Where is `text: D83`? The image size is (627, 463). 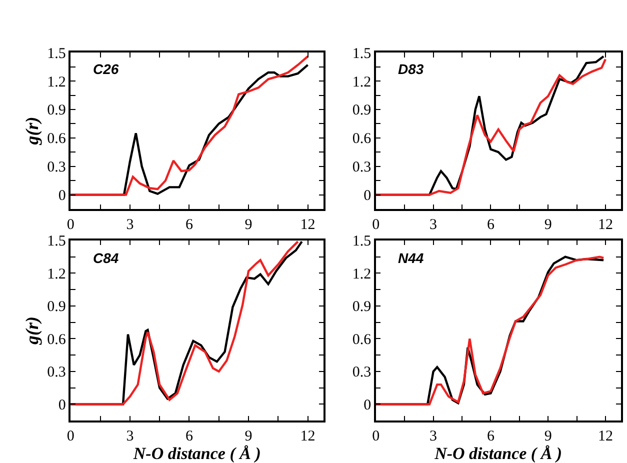 text: D83 is located at coordinates (411, 69).